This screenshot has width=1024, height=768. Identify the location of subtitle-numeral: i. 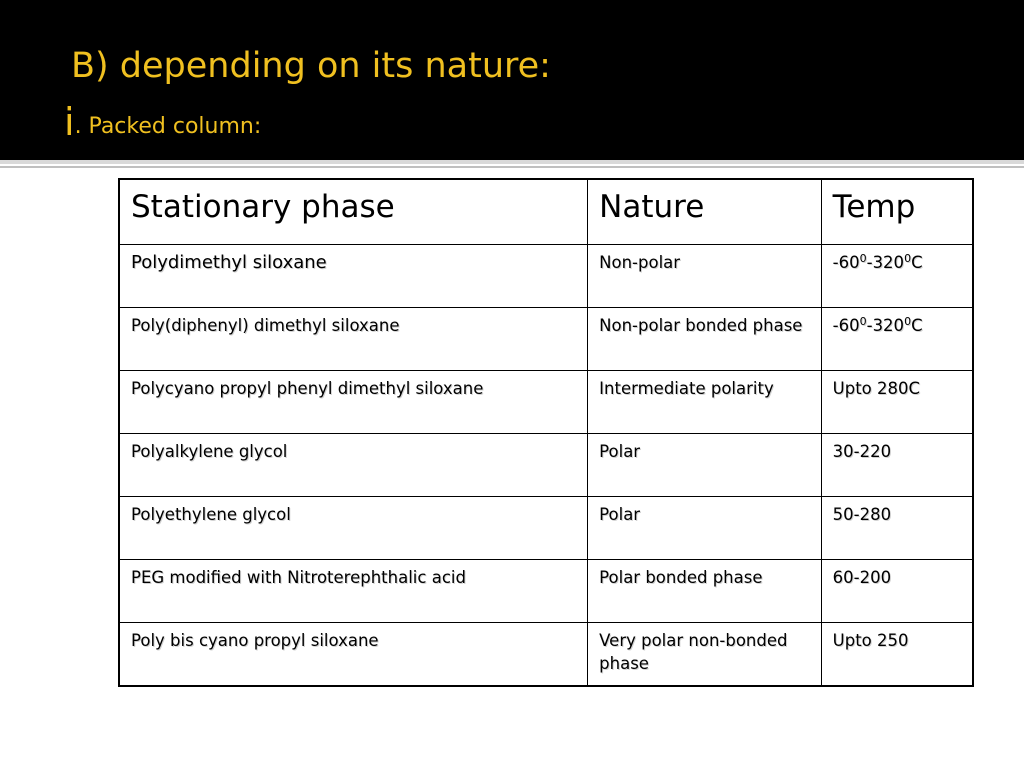
(69, 122).